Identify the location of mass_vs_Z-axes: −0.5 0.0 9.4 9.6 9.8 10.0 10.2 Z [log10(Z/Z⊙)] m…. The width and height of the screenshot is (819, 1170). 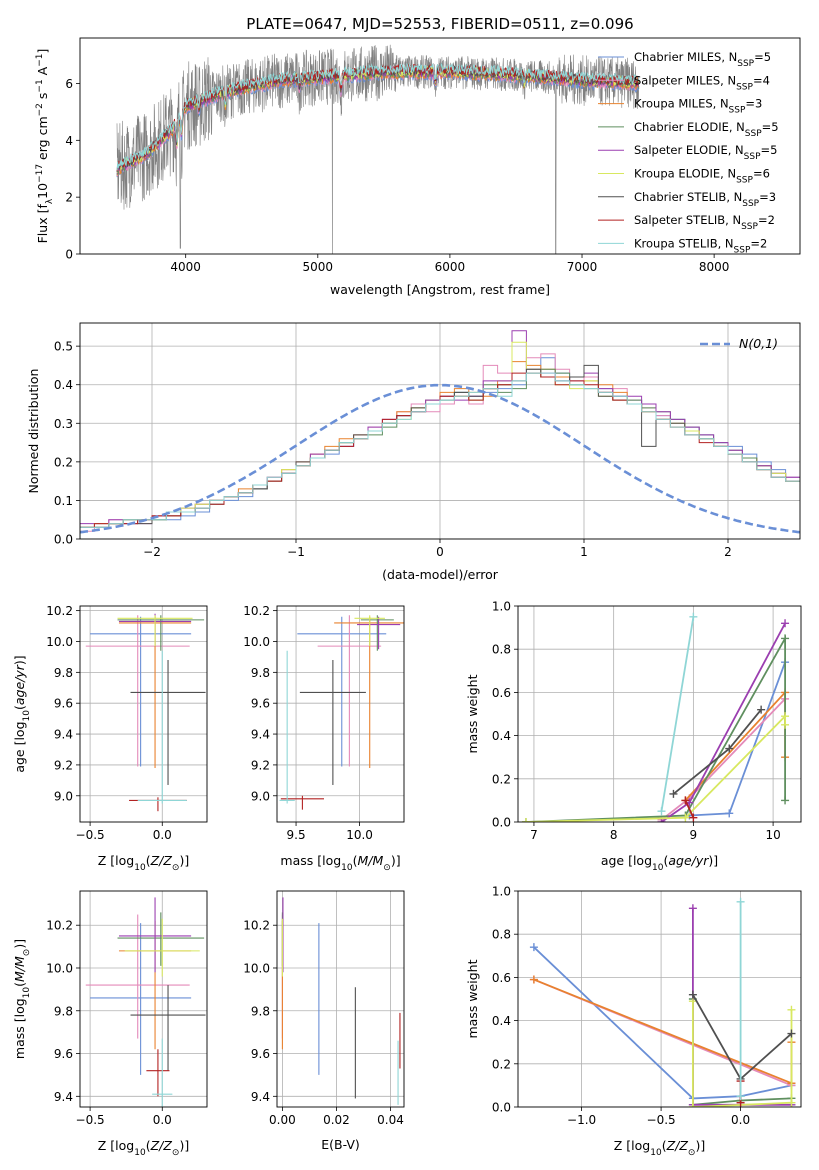
(110, 1024).